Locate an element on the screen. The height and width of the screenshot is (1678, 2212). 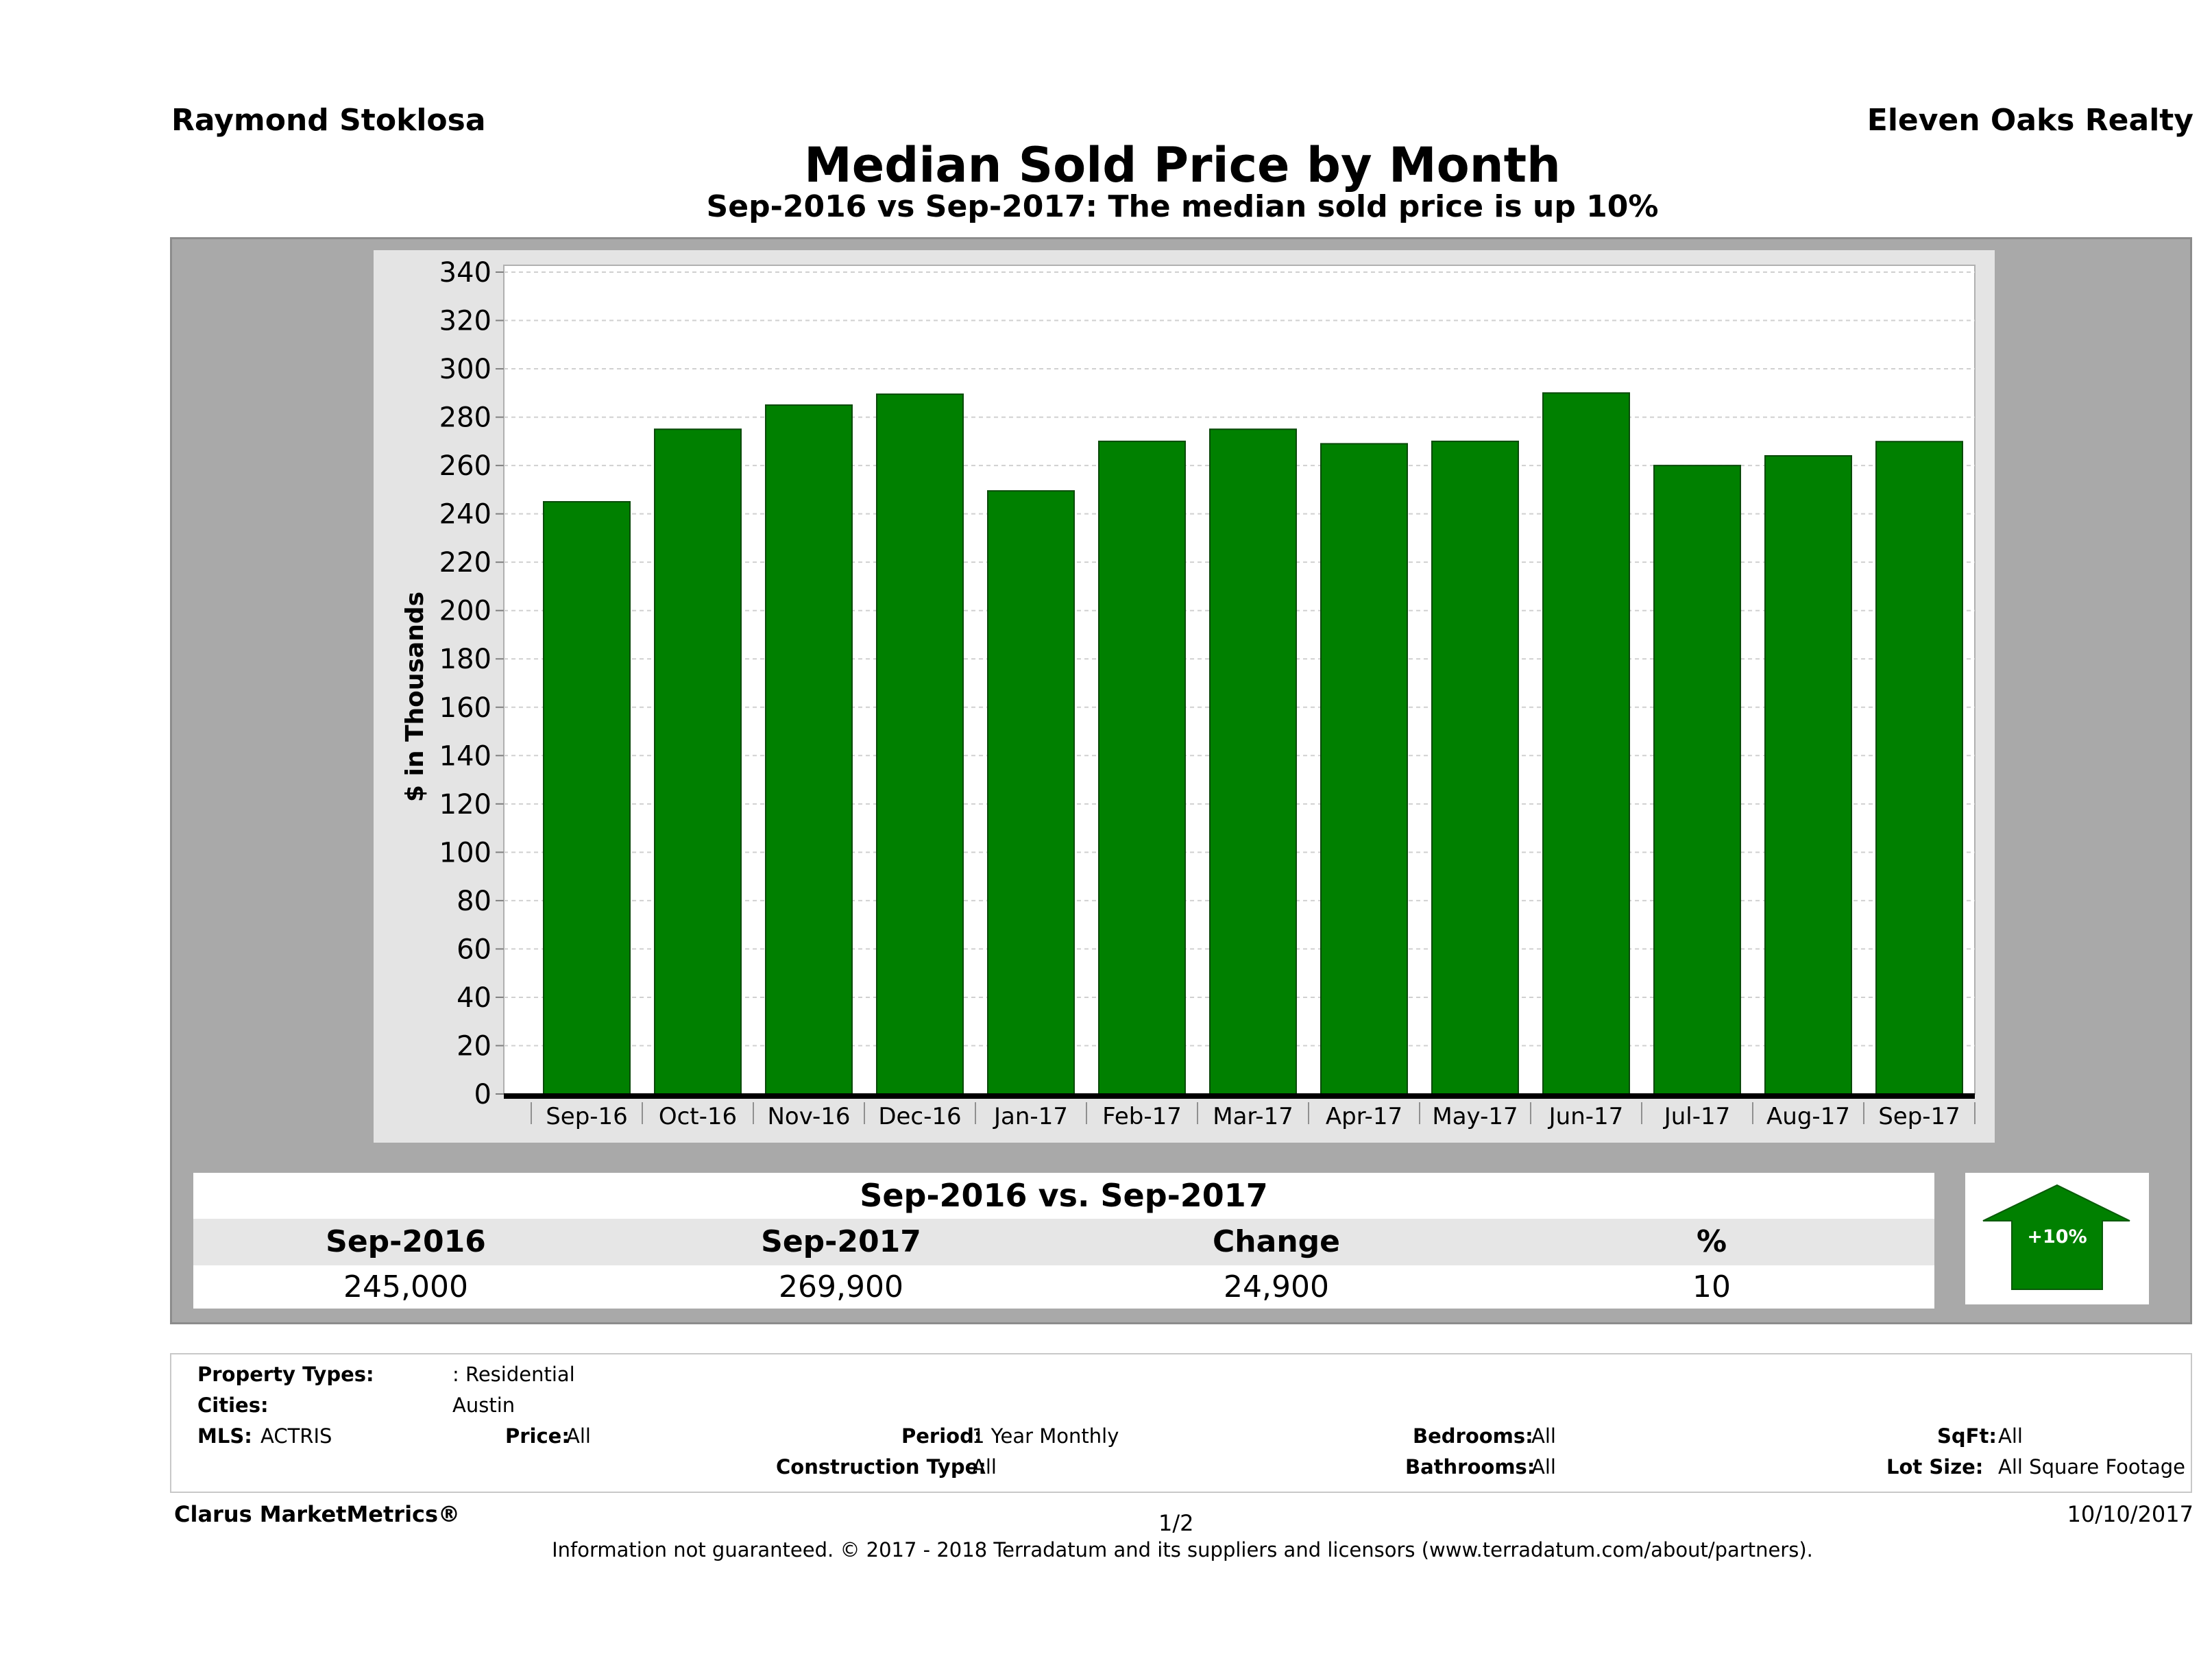
y-tick-label: 180 is located at coordinates (465, 659).